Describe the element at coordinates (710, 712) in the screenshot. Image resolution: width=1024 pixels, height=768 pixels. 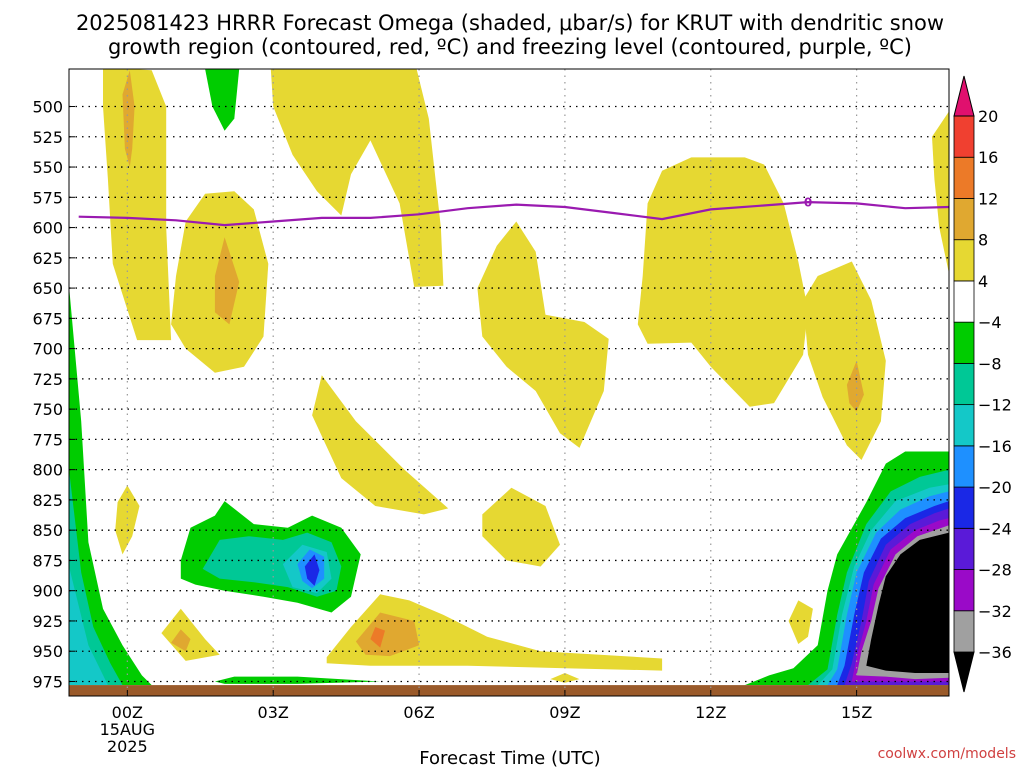
I see `x-tick-label: 12Z` at that location.